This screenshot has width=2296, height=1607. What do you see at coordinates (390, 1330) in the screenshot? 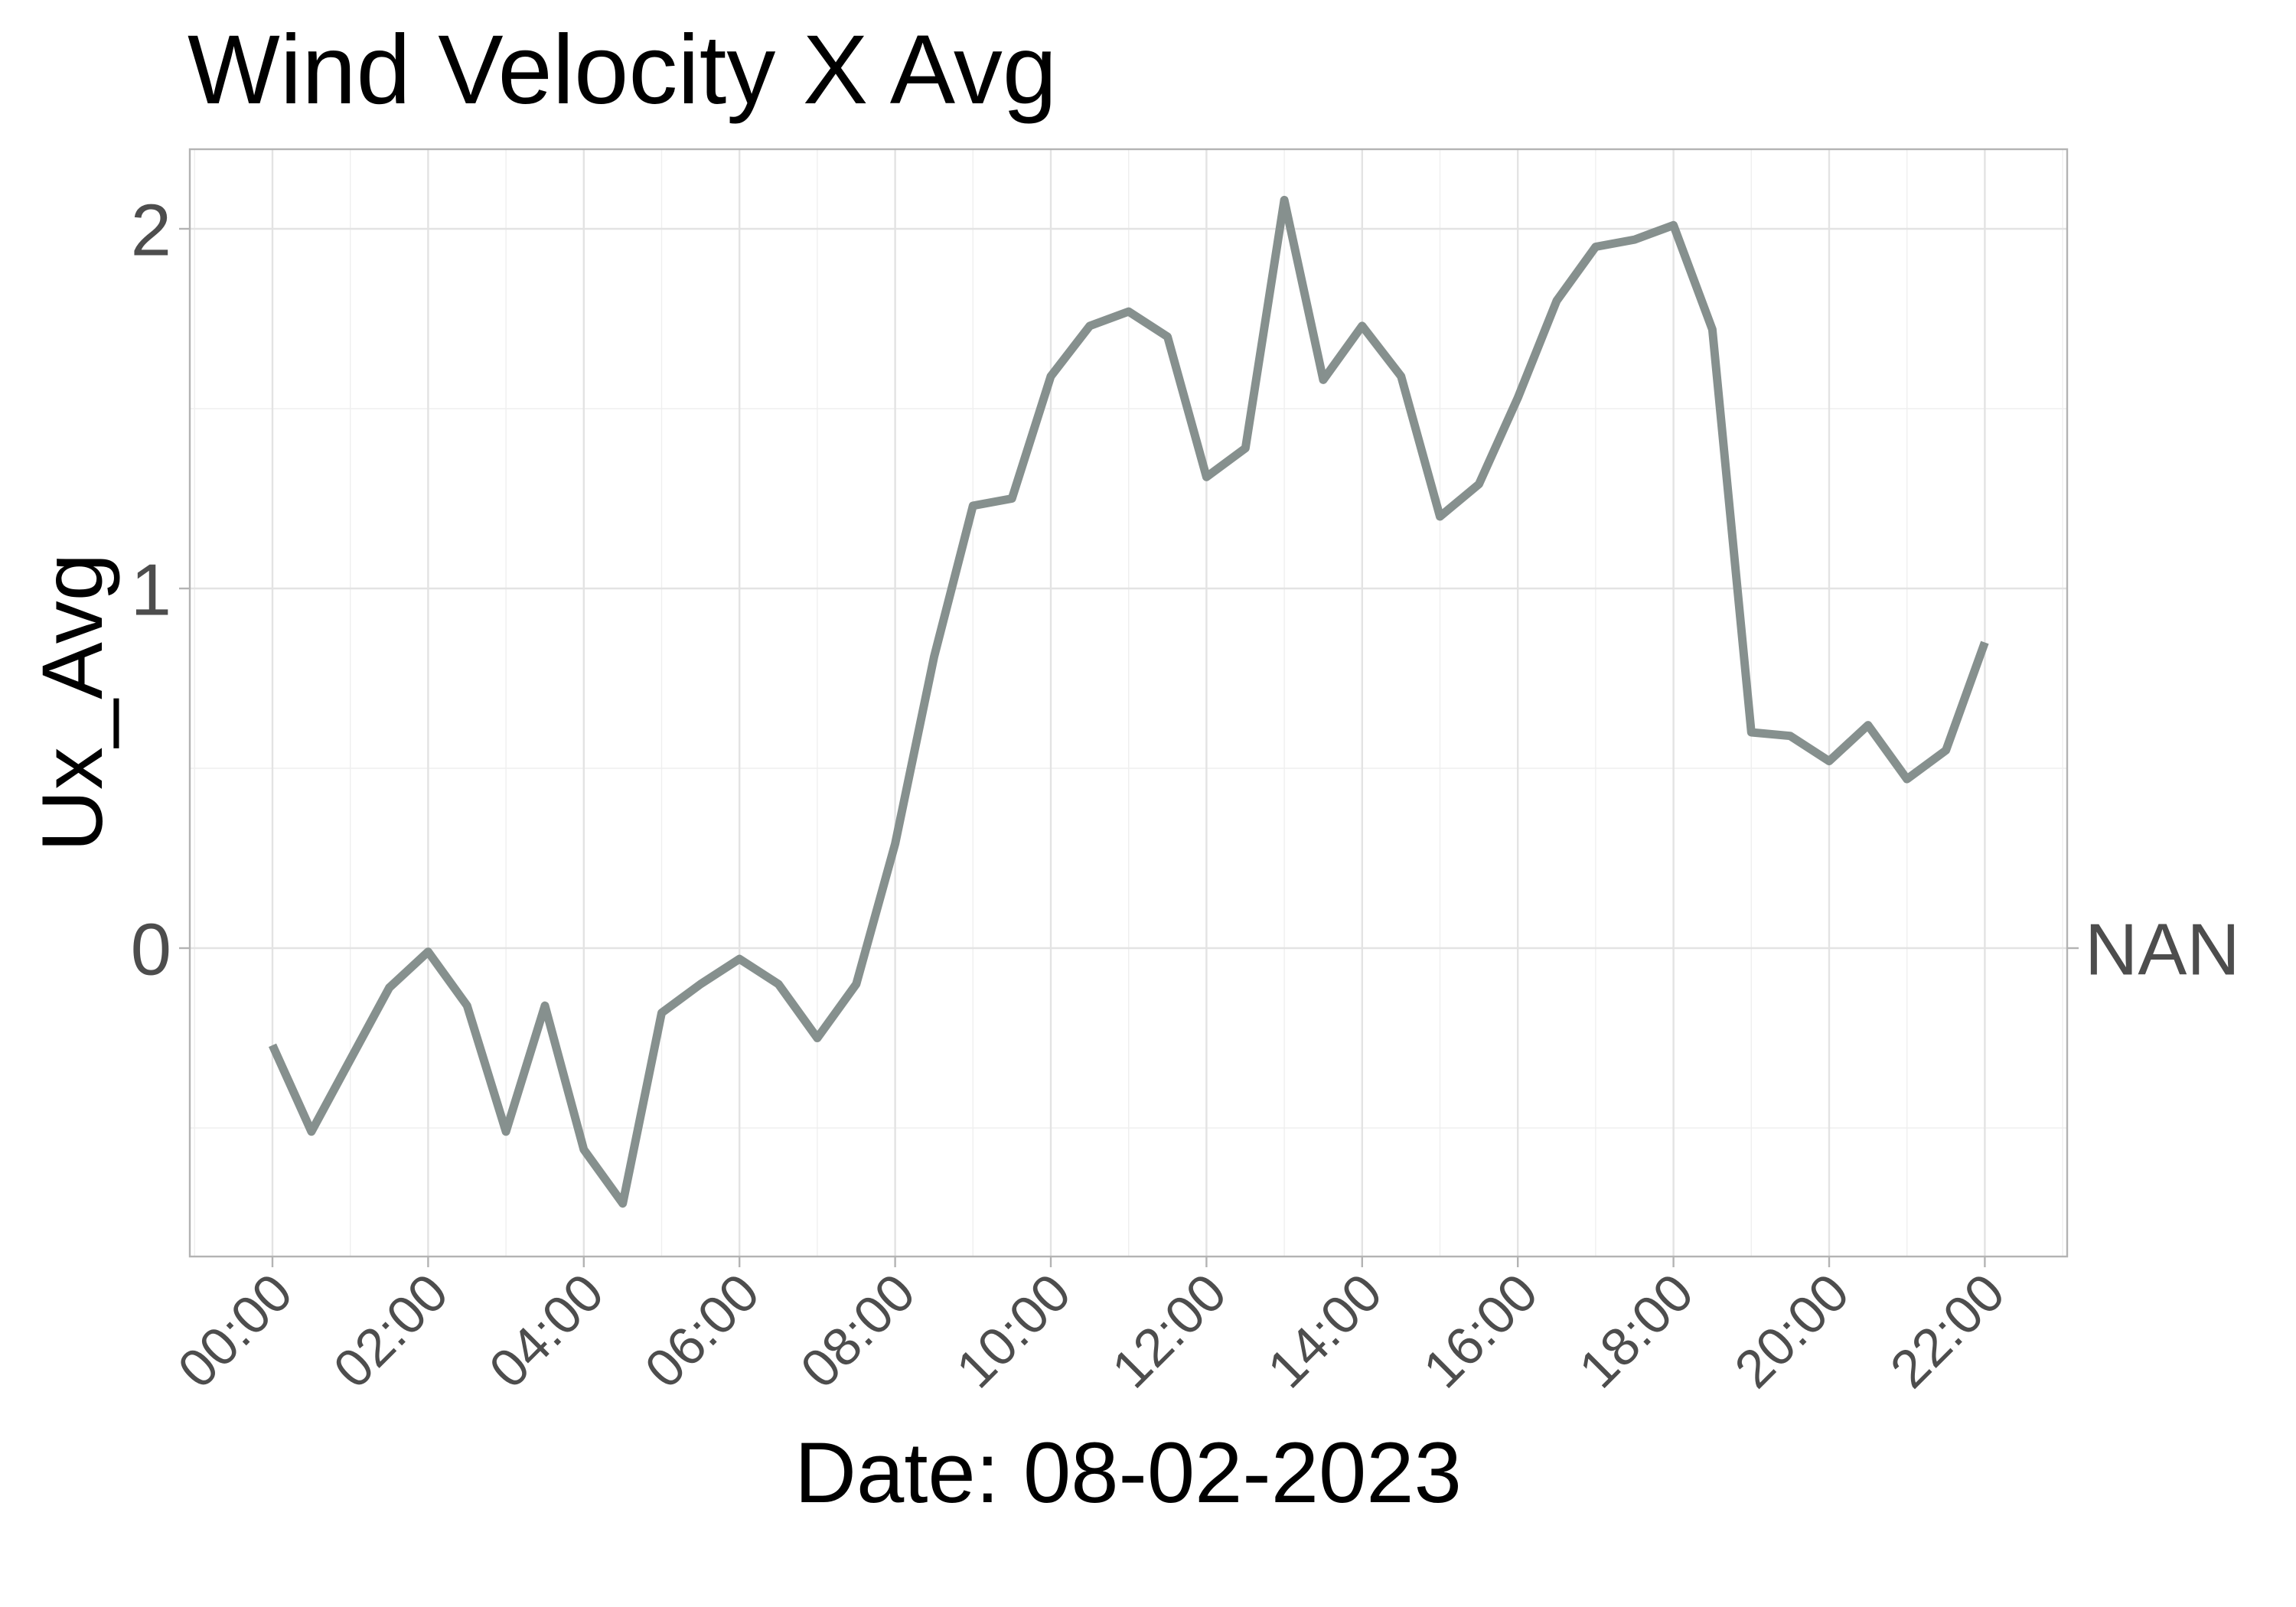
I see `x-tick-label: 02:00` at bounding box center [390, 1330].